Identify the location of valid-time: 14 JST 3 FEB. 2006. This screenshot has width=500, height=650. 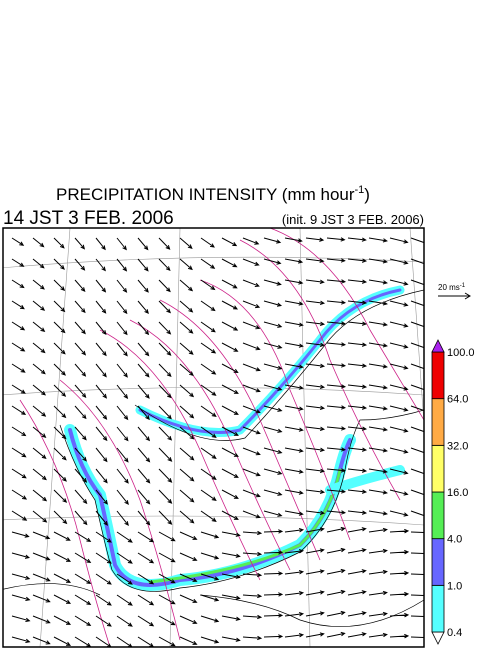
(88, 218).